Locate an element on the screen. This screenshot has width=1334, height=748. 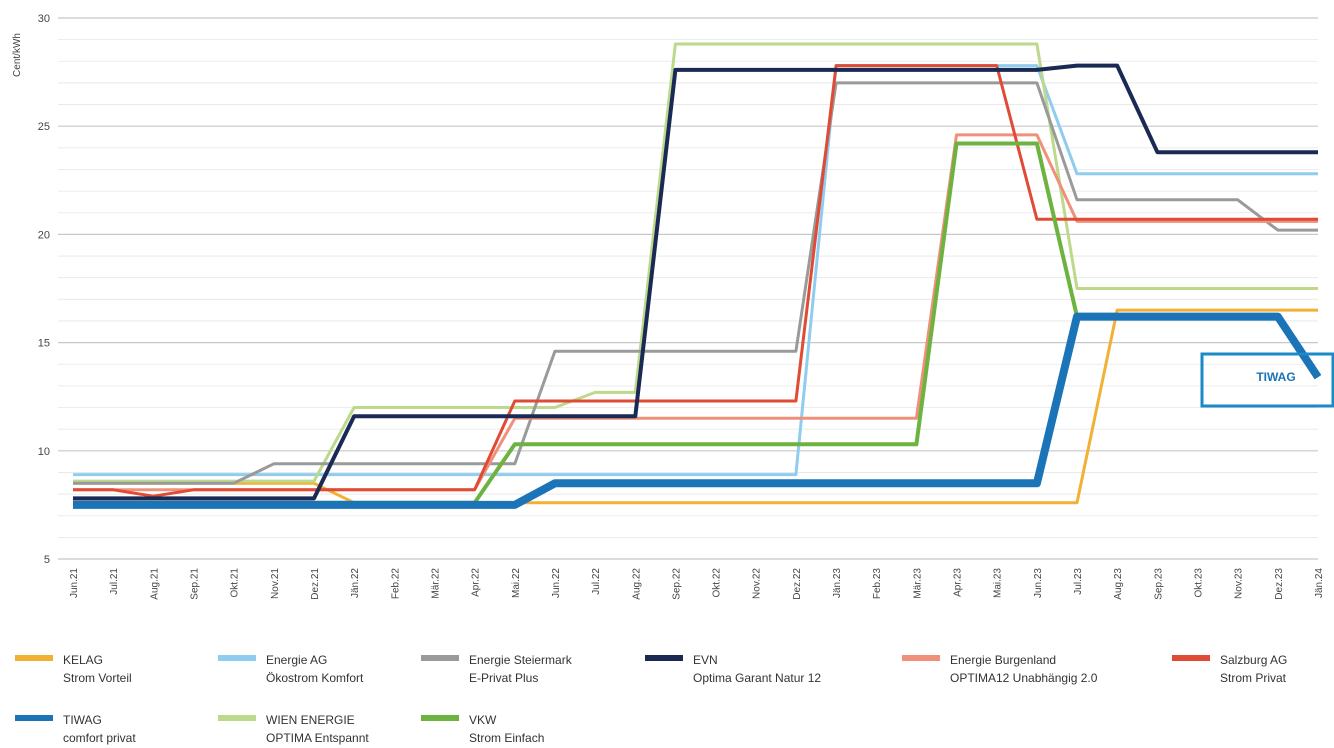
y-tick-label: 15 is located at coordinates (44, 344).